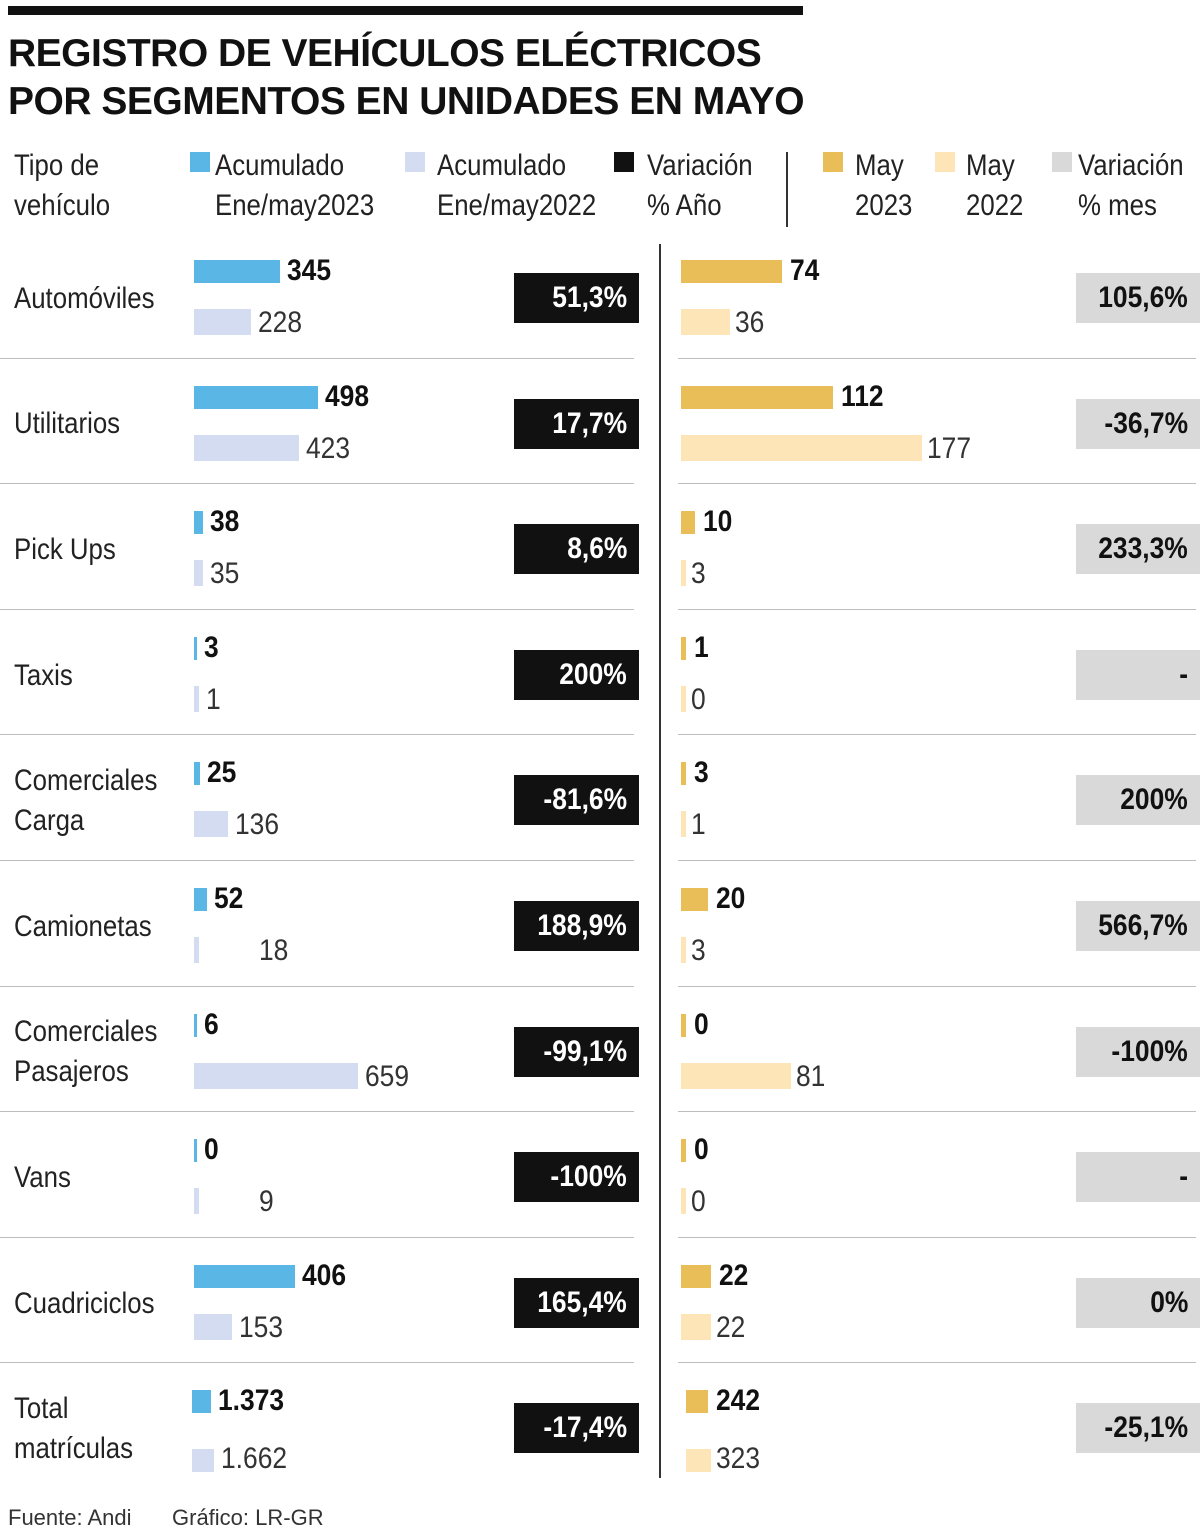  What do you see at coordinates (70, 1517) in the screenshot?
I see `source-note: Fuente: Andi` at bounding box center [70, 1517].